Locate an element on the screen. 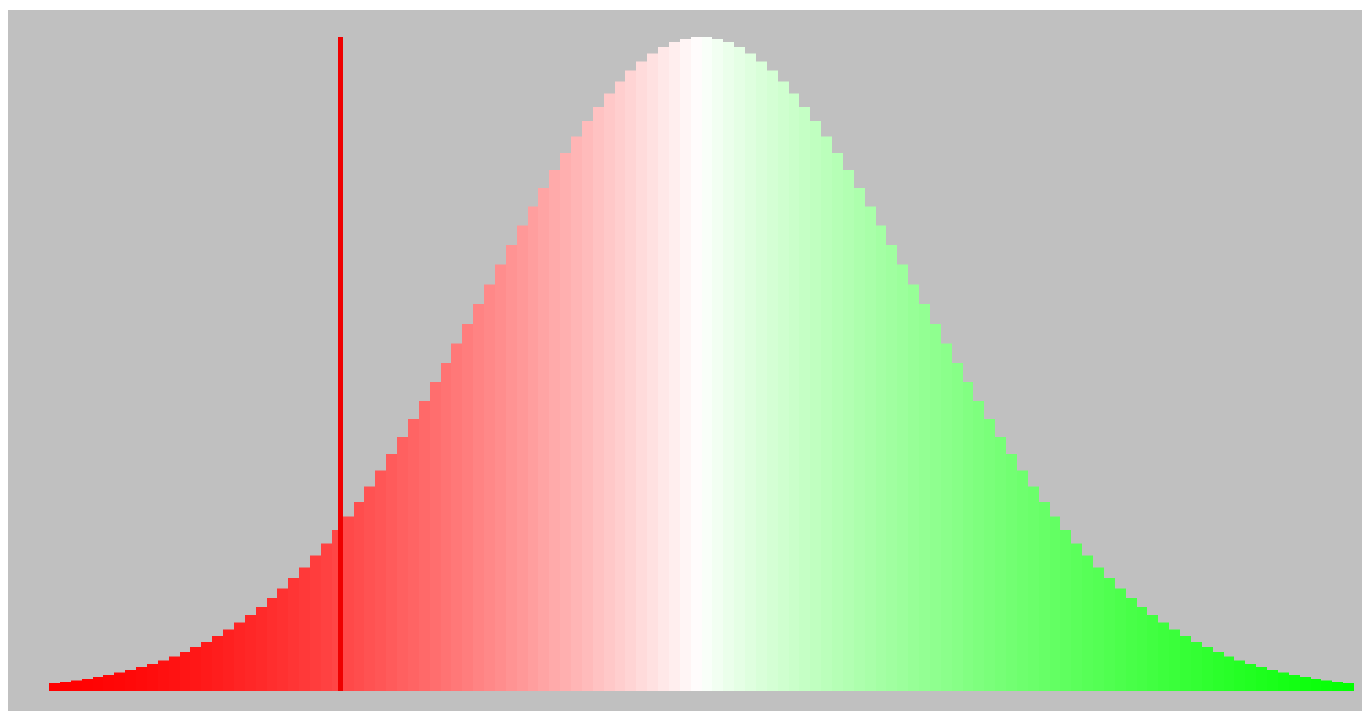 The image size is (1364, 713). threshold-marker-line is located at coordinates (340, 364).